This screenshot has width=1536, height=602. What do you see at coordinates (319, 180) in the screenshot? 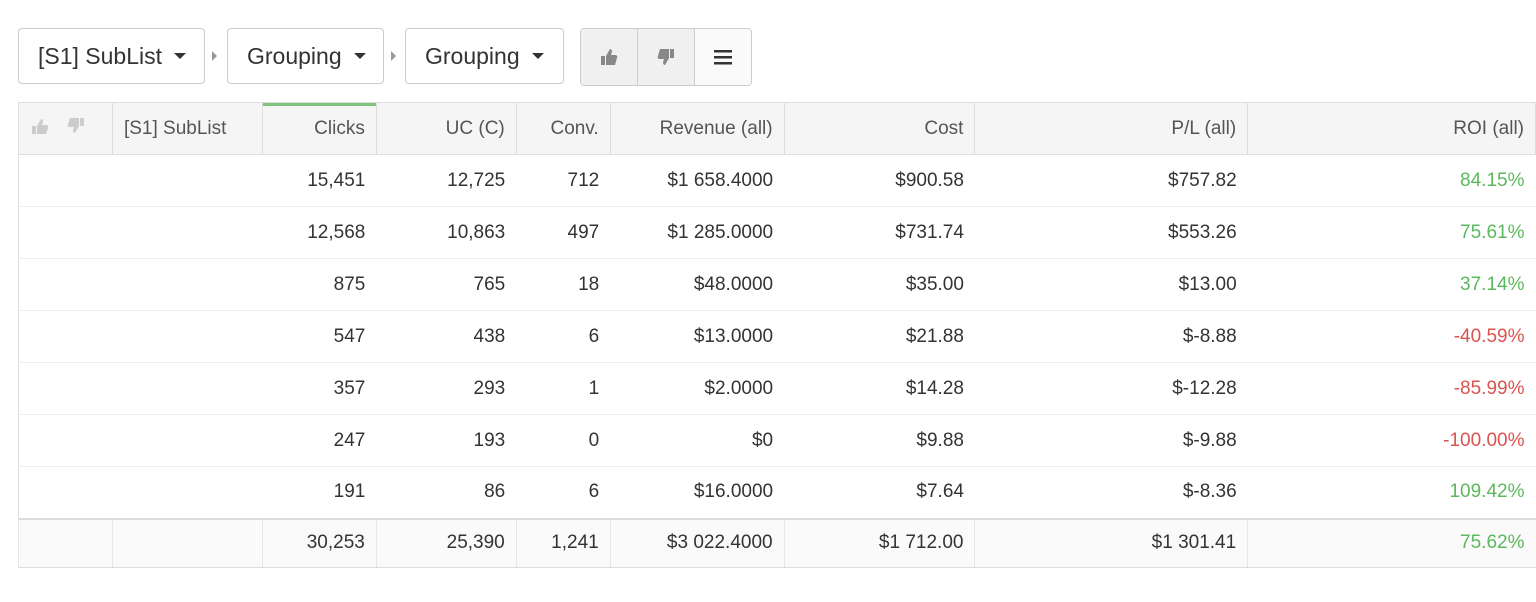
I see `cell: 15,451` at bounding box center [319, 180].